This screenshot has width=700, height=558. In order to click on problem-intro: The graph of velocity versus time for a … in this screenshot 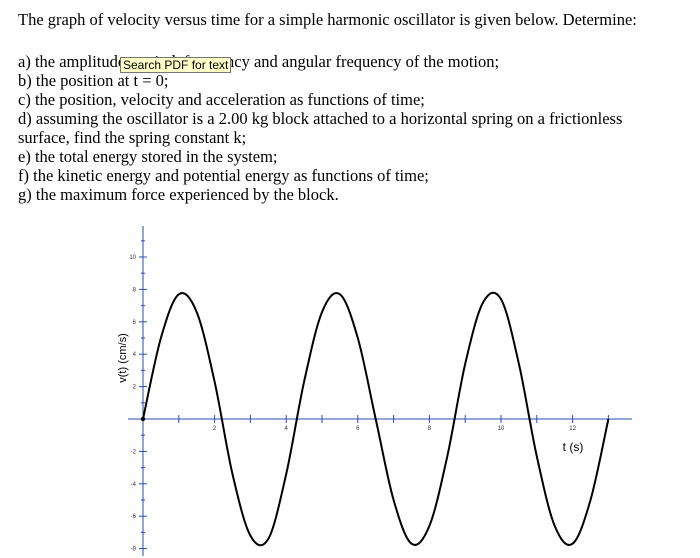, I will do `click(327, 19)`.